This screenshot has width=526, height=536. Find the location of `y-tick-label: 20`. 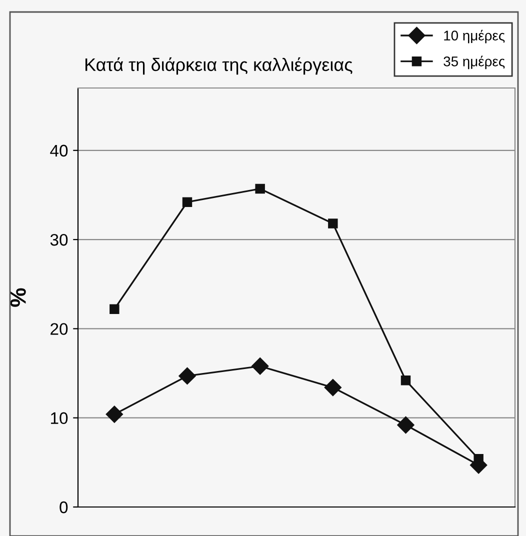

y-tick-label: 20 is located at coordinates (59, 329).